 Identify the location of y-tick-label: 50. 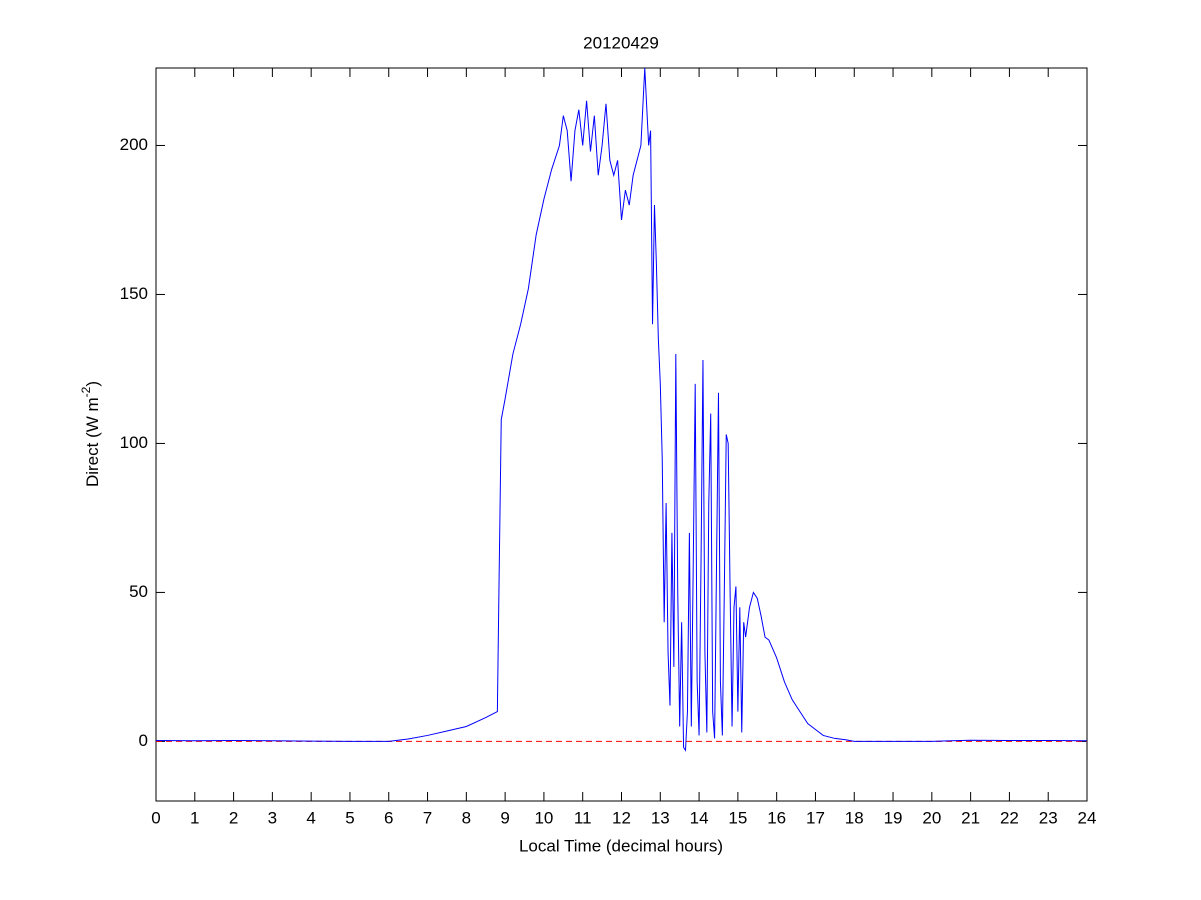
(138, 591).